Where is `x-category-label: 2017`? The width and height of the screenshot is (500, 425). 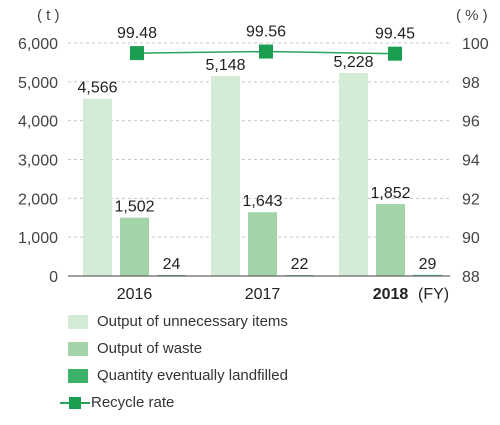 x-category-label: 2017 is located at coordinates (263, 294).